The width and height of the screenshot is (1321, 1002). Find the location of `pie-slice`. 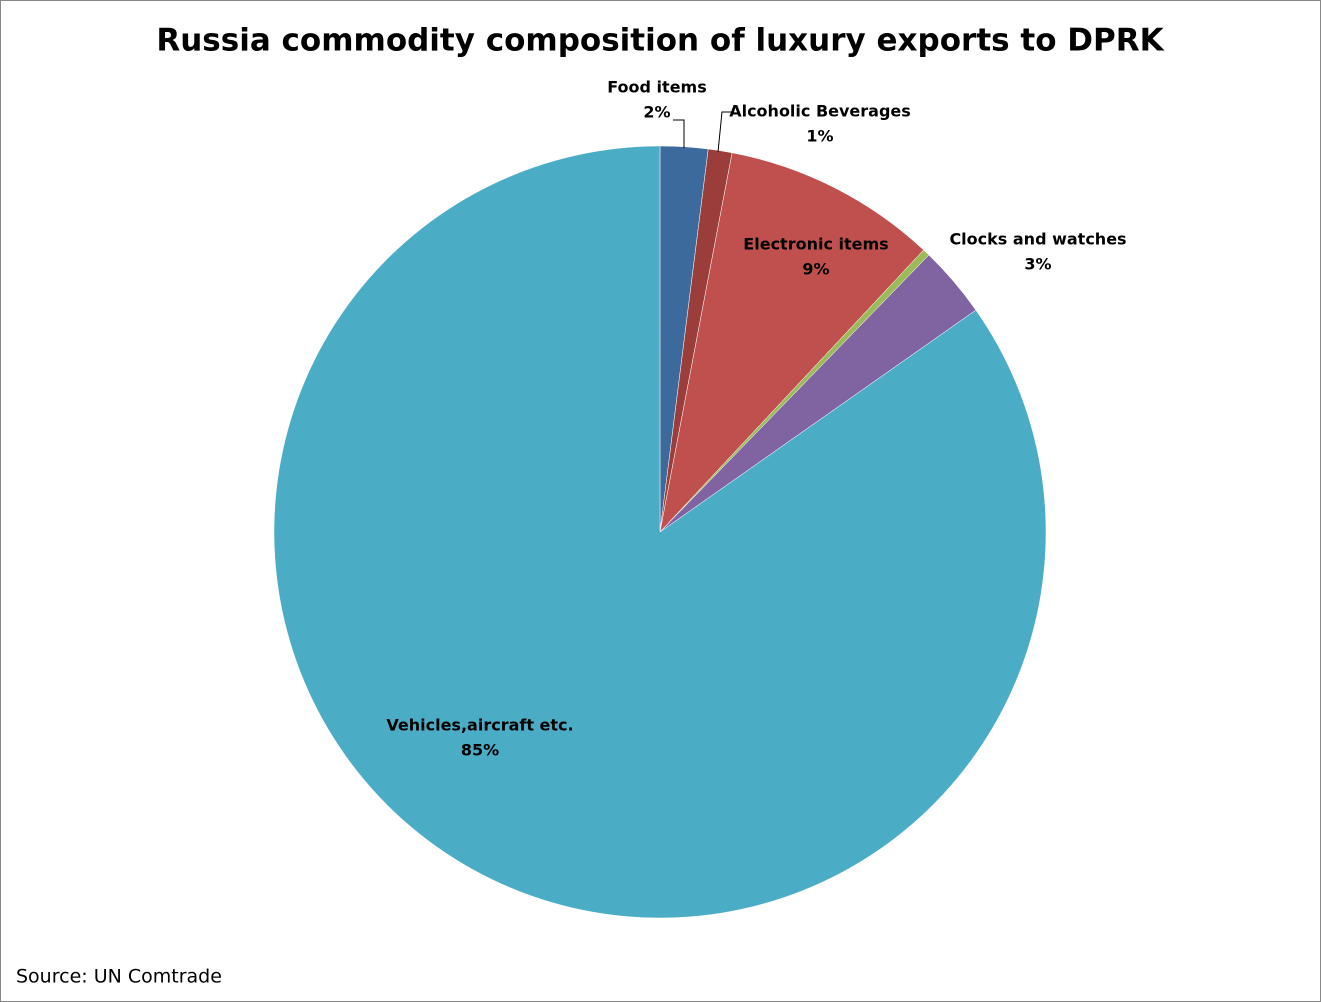

pie-slice is located at coordinates (791, 342).